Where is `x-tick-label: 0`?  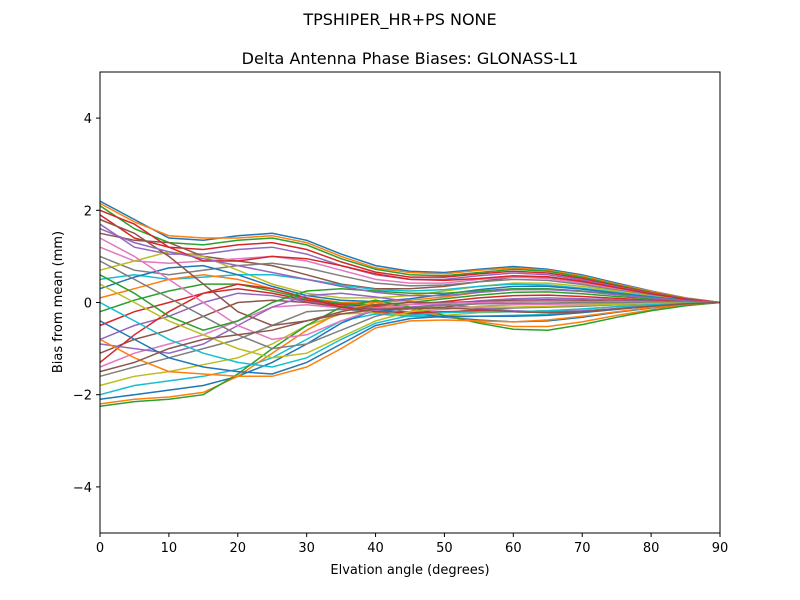
x-tick-label: 0 is located at coordinates (100, 548).